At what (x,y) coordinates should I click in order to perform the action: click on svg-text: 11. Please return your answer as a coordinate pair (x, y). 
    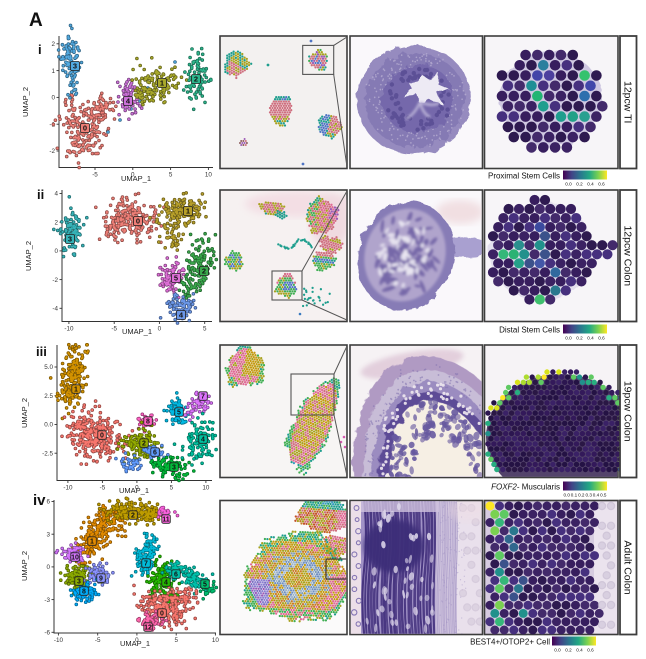
    Looking at the image, I should click on (166, 520).